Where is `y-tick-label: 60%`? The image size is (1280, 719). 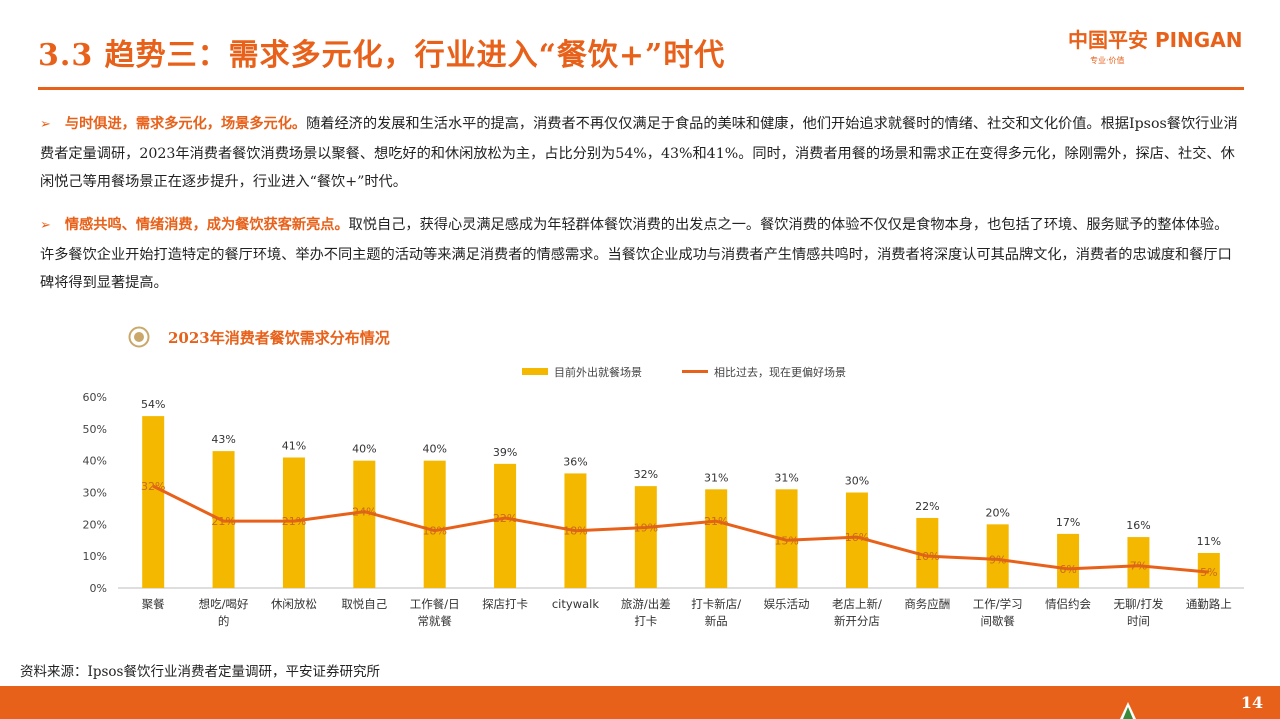
y-tick-label: 60% is located at coordinates (95, 397).